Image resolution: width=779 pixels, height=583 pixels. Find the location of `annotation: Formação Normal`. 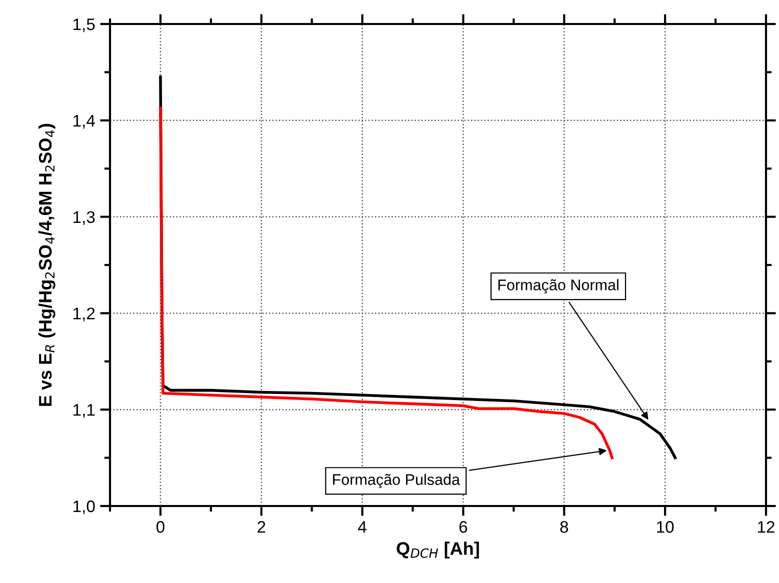

annotation: Formação Normal is located at coordinates (558, 286).